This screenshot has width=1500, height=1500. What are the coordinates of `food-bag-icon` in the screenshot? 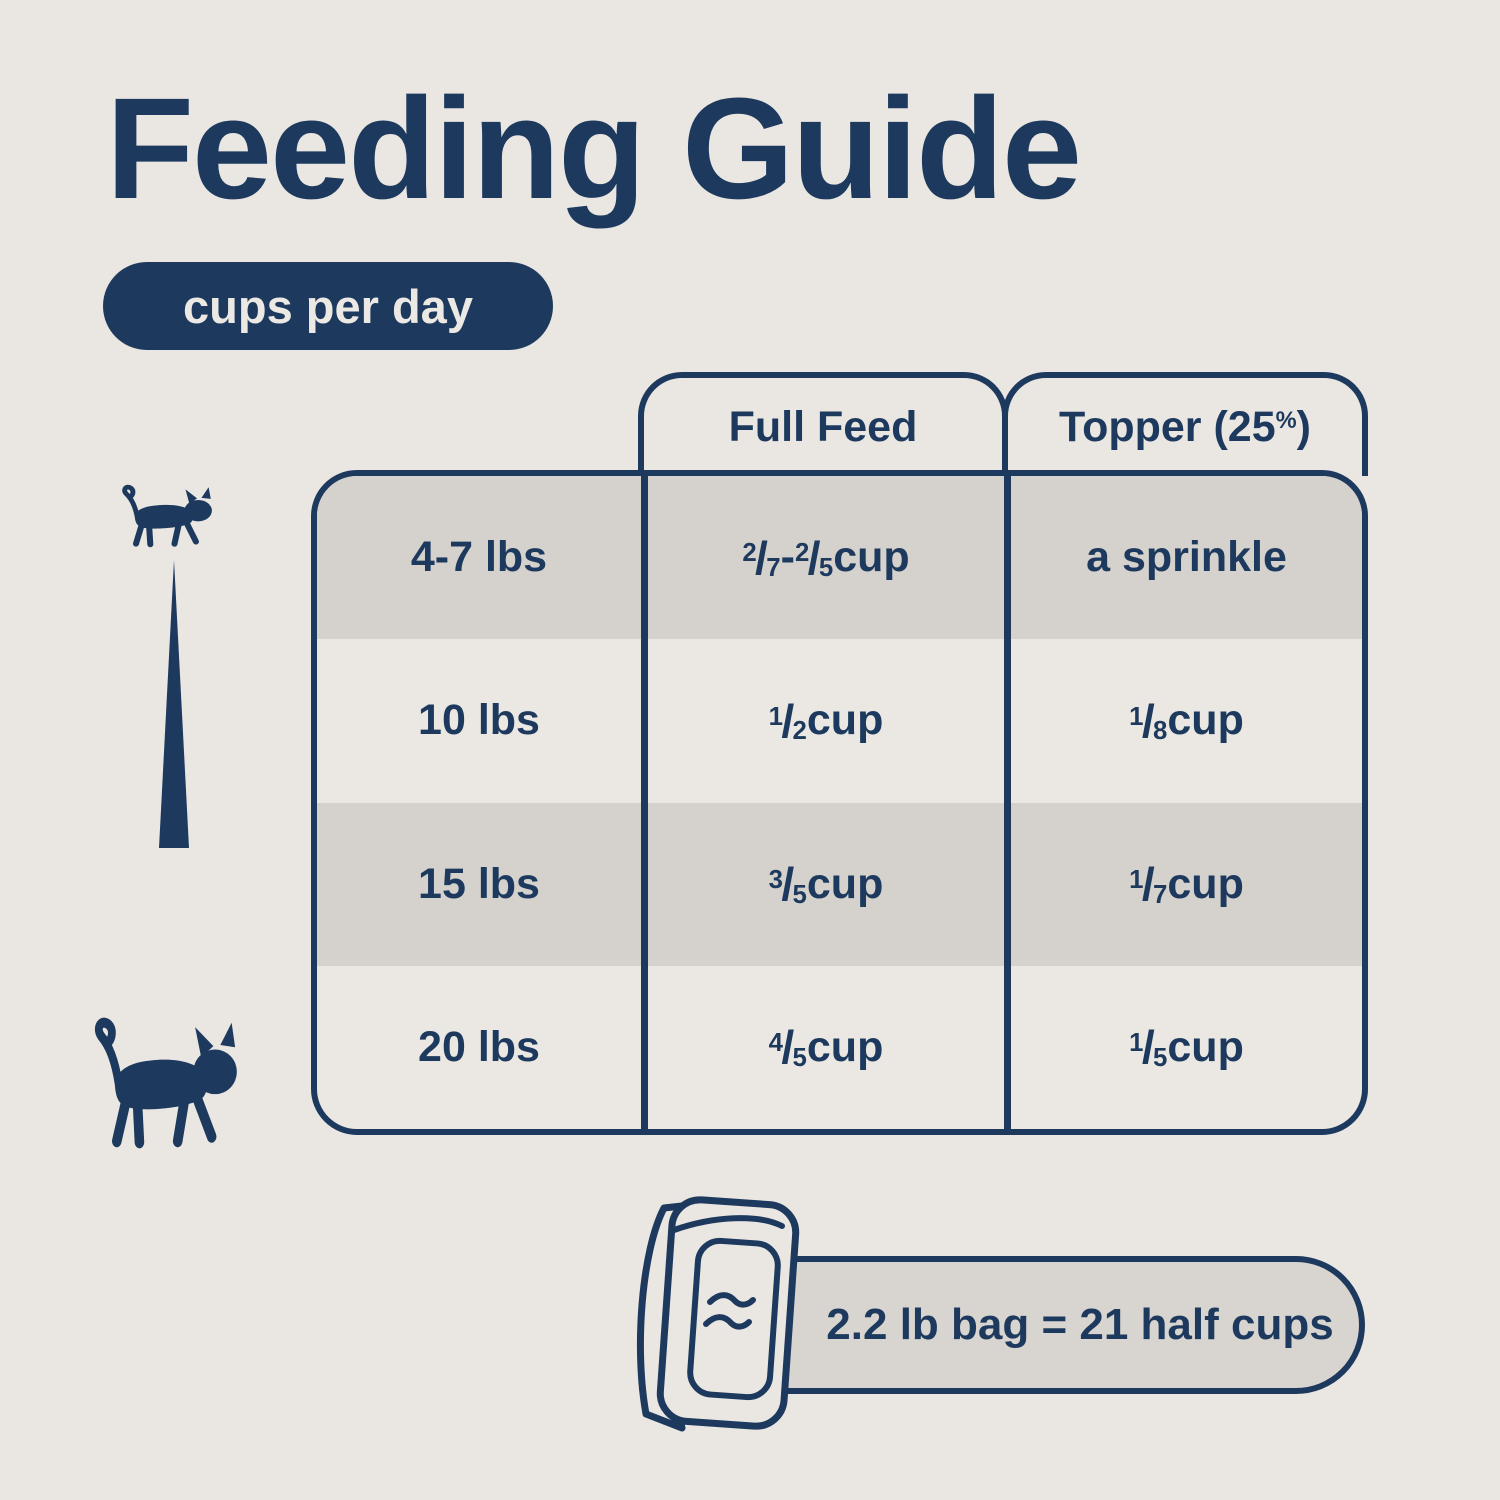 It's located at (718, 1314).